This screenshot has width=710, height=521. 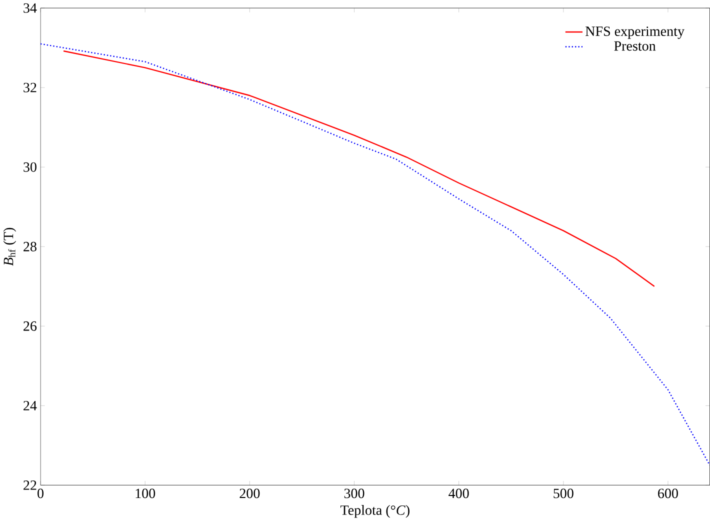 What do you see at coordinates (41, 493) in the screenshot?
I see `x-tick-label: 0` at bounding box center [41, 493].